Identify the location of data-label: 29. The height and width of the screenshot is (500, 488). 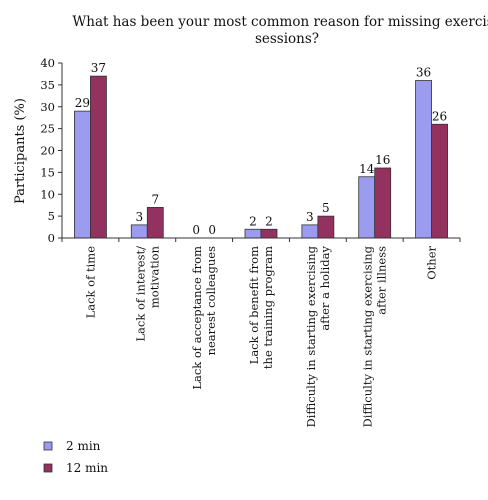
(82, 103).